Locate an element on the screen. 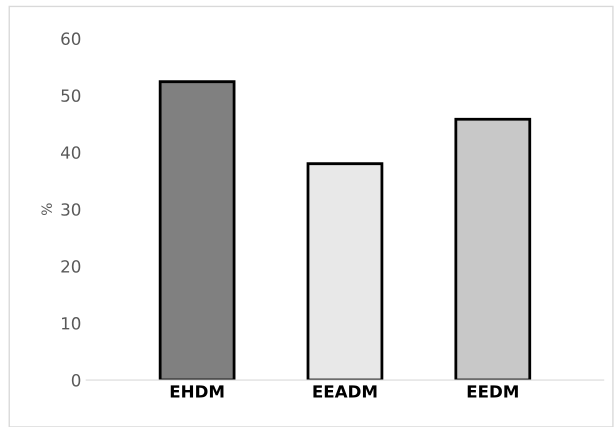 The width and height of the screenshot is (616, 427). y-tick-label: 10 is located at coordinates (71, 323).